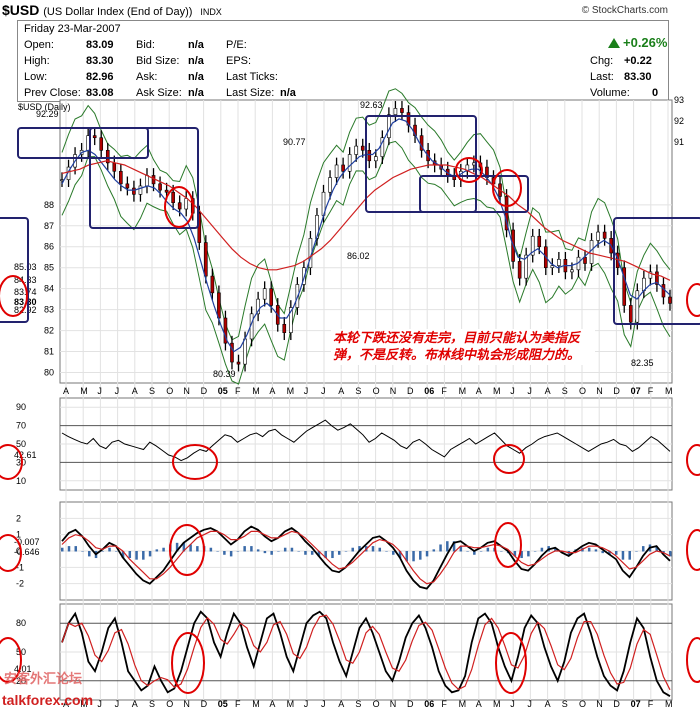 This screenshot has width=700, height=712. Describe the element at coordinates (602, 61) in the screenshot. I see `chg-label: Chg:` at that location.